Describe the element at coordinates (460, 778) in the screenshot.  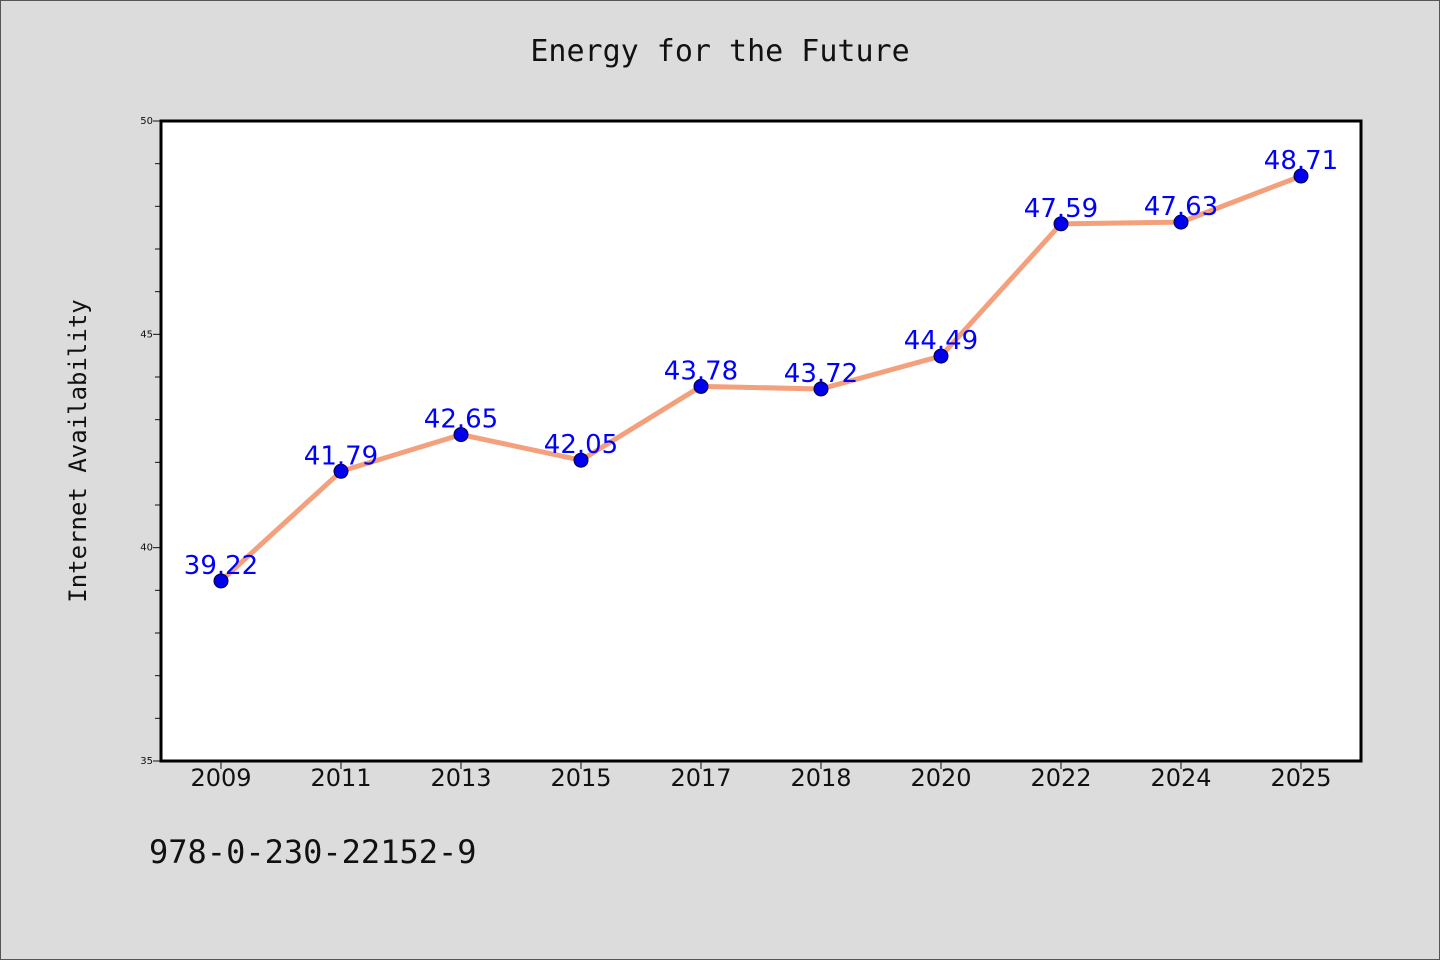
I see `x-tick-label: 2013` at that location.